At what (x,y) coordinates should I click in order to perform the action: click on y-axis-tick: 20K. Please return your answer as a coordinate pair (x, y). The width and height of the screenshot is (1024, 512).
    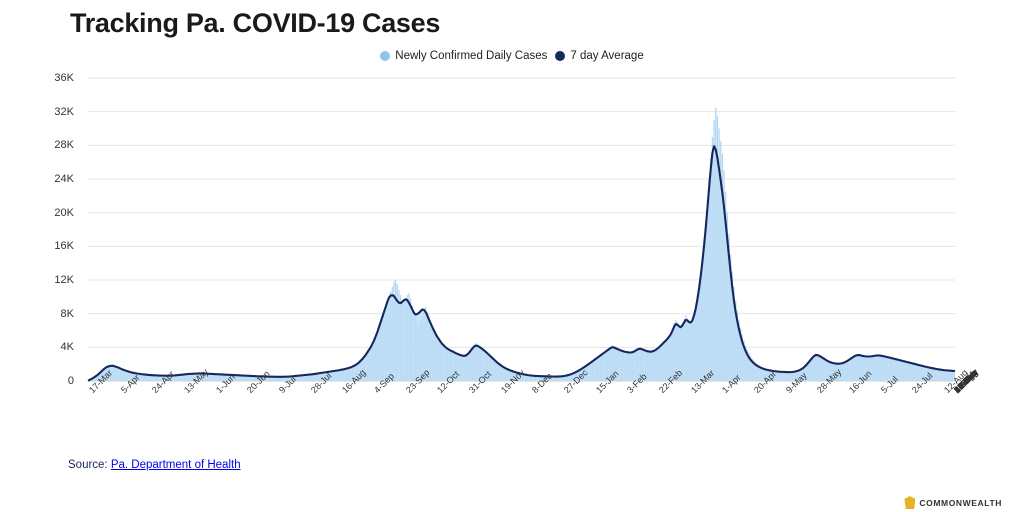
    Looking at the image, I should click on (64, 212).